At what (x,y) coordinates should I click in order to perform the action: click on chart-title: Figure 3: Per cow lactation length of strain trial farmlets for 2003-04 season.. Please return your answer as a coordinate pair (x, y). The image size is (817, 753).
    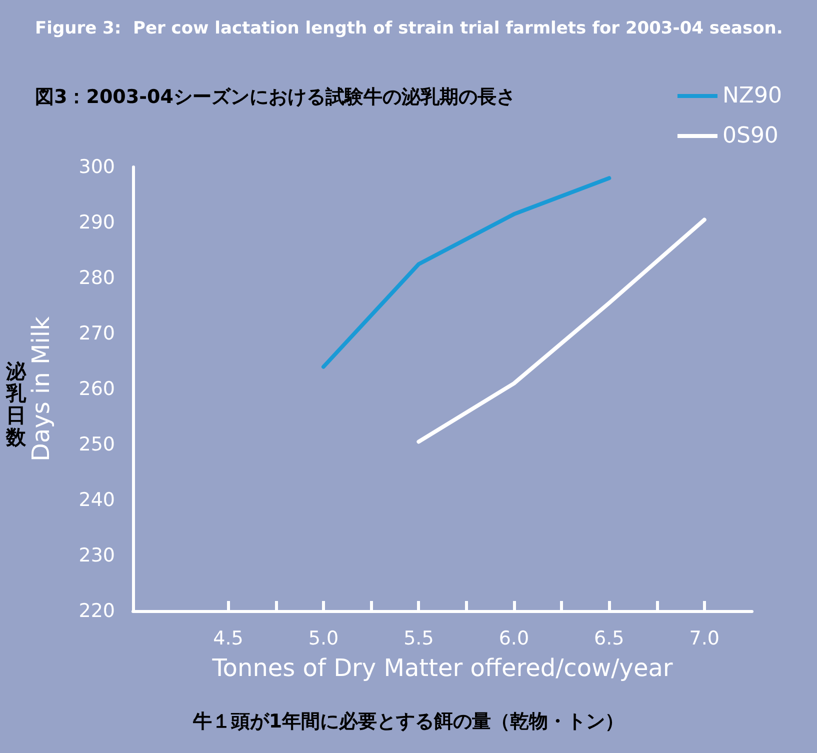
    Looking at the image, I should click on (409, 28).